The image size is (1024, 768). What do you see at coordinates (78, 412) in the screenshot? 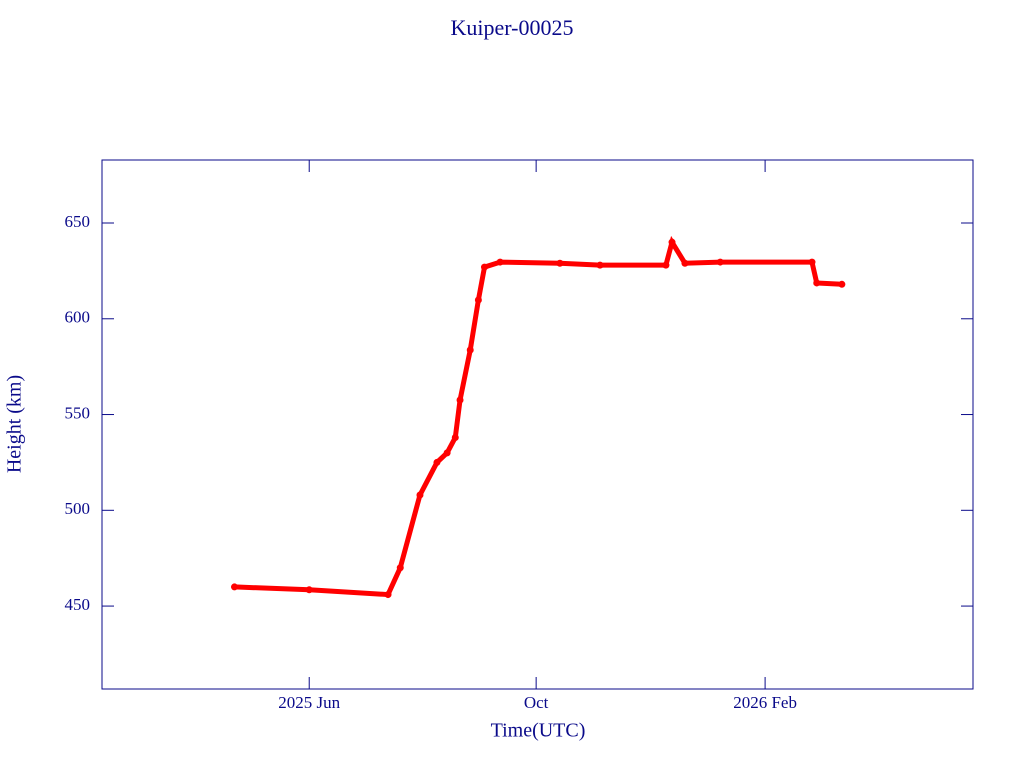
I see `y-tick-label: 550` at bounding box center [78, 412].